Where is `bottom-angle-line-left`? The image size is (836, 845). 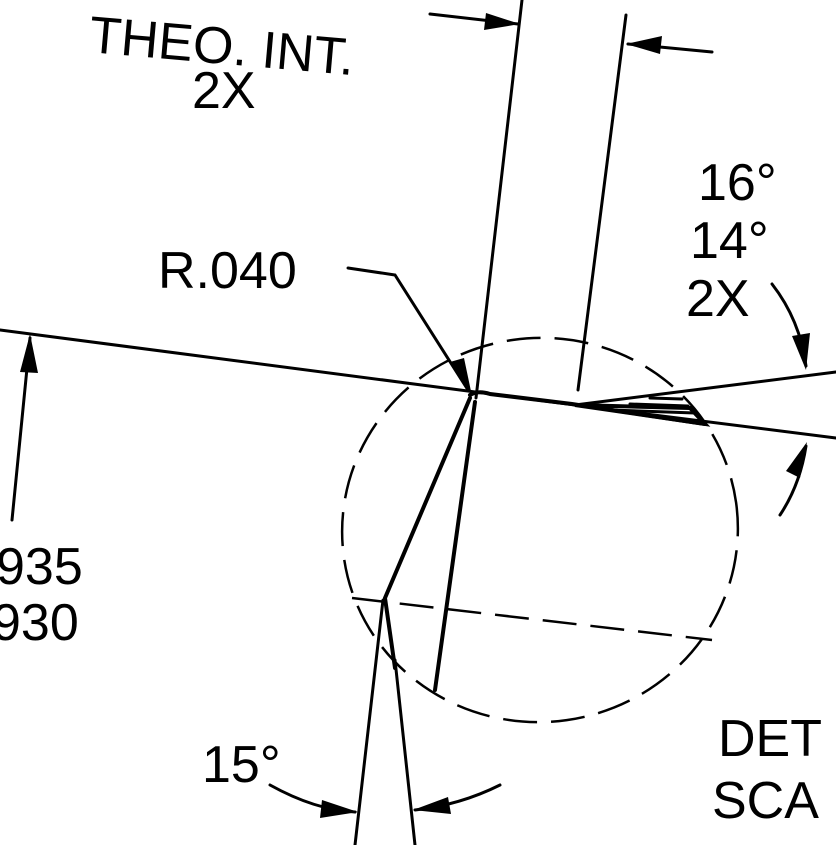
bottom-angle-line-left is located at coordinates (369, 721).